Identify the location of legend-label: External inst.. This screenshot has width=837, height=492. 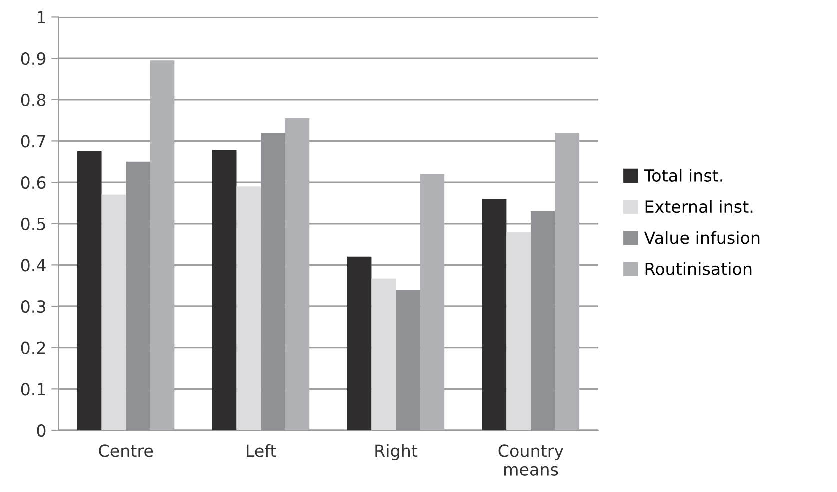
(699, 207).